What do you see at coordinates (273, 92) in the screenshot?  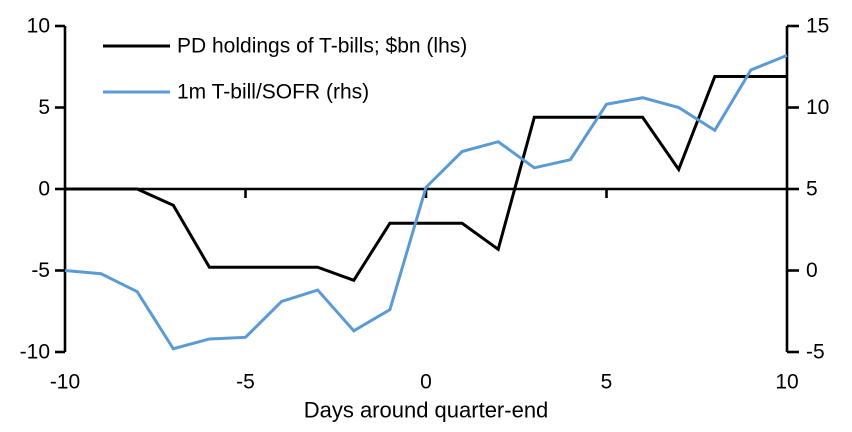 I see `legend-label: 1m T-bill/SOFR (rhs)` at bounding box center [273, 92].